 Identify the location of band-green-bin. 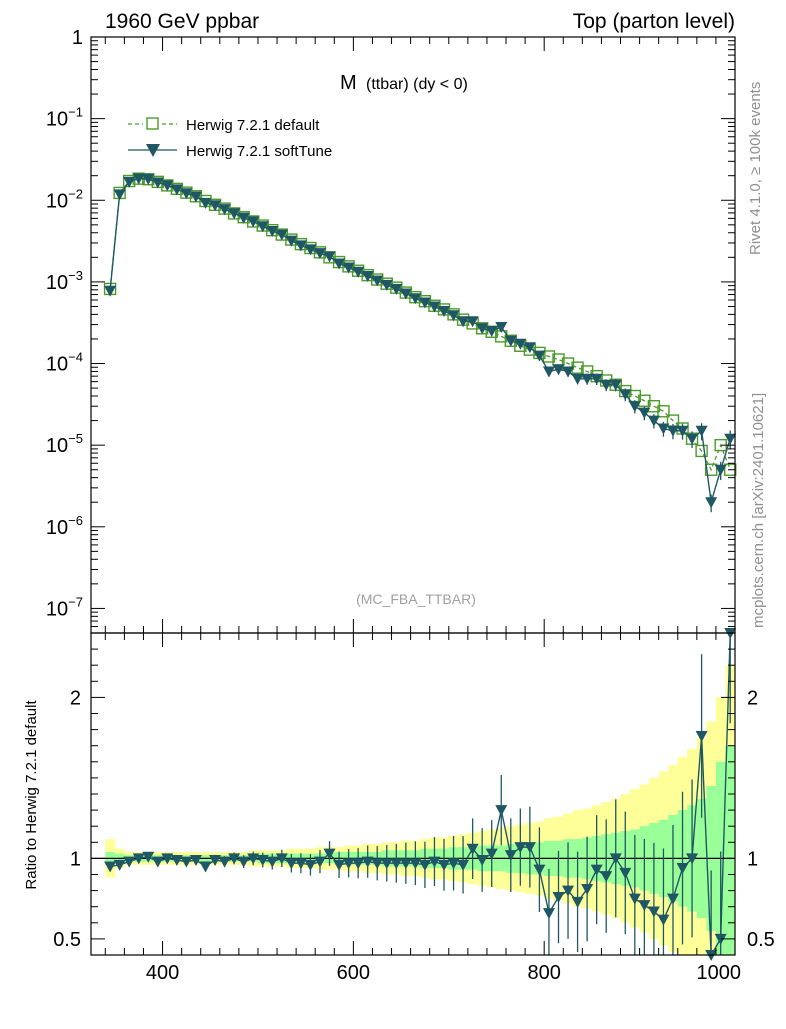
(730, 850).